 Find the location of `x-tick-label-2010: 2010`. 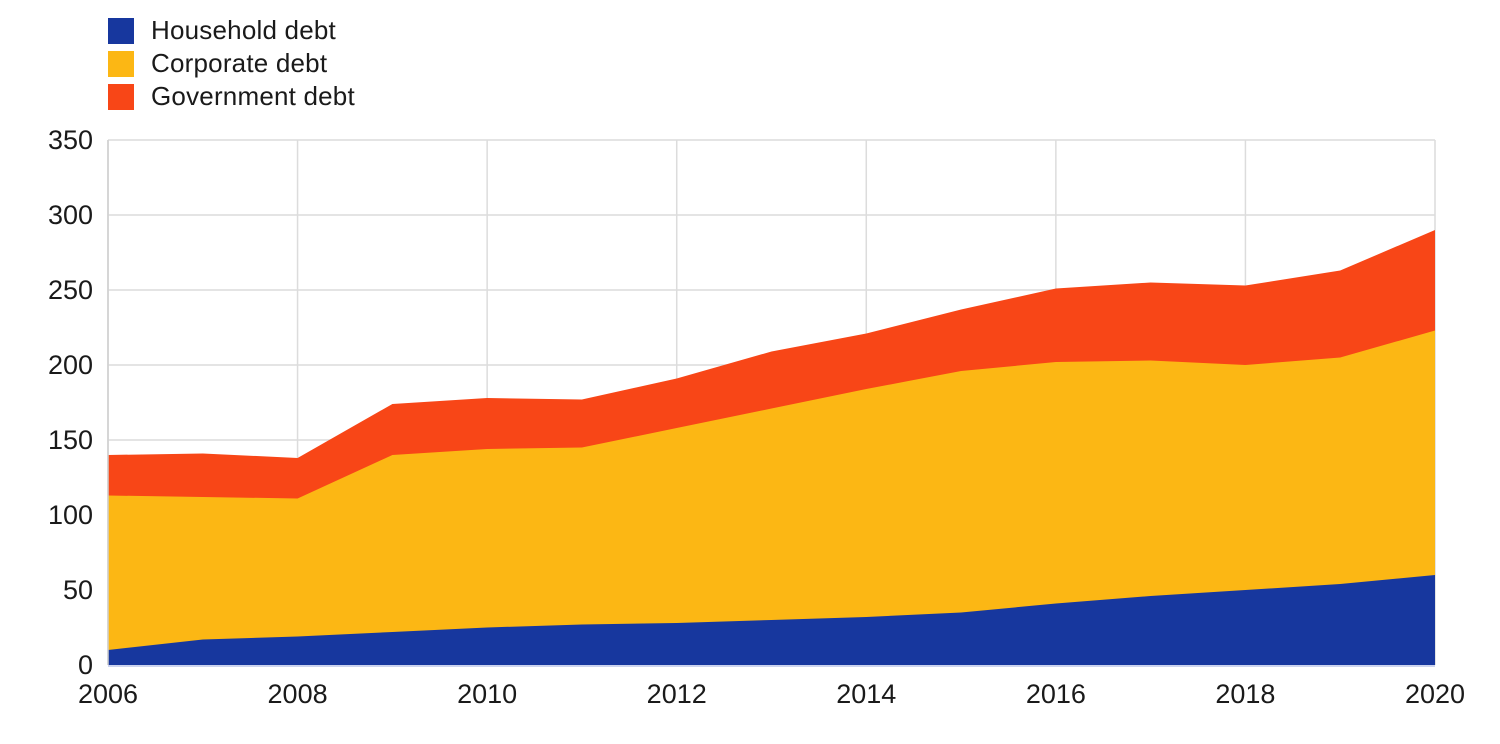

x-tick-label-2010: 2010 is located at coordinates (487, 694).